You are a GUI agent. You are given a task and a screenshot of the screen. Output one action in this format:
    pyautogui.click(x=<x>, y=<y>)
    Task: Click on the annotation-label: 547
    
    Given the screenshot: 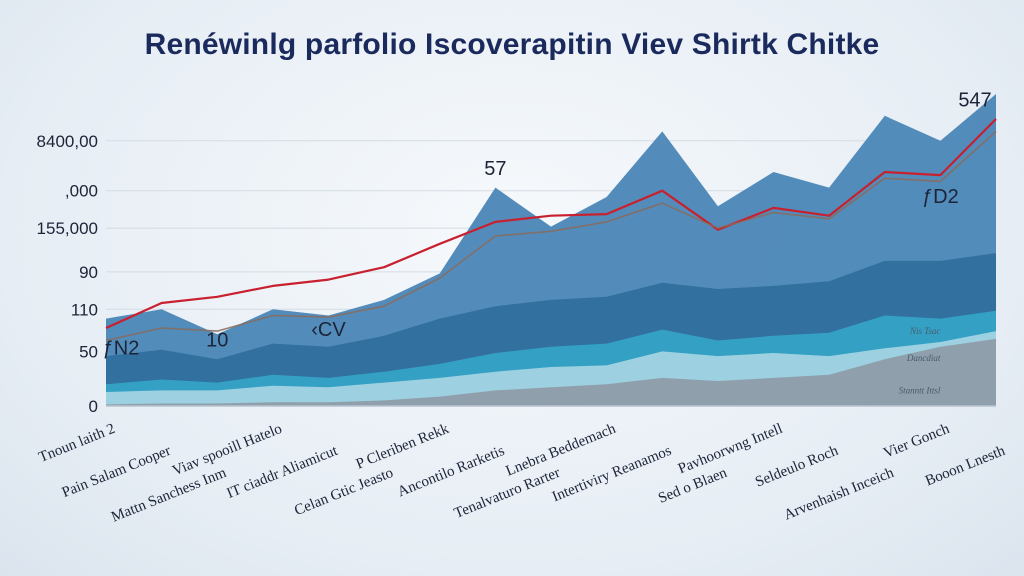 What is the action you would take?
    pyautogui.click(x=974, y=100)
    